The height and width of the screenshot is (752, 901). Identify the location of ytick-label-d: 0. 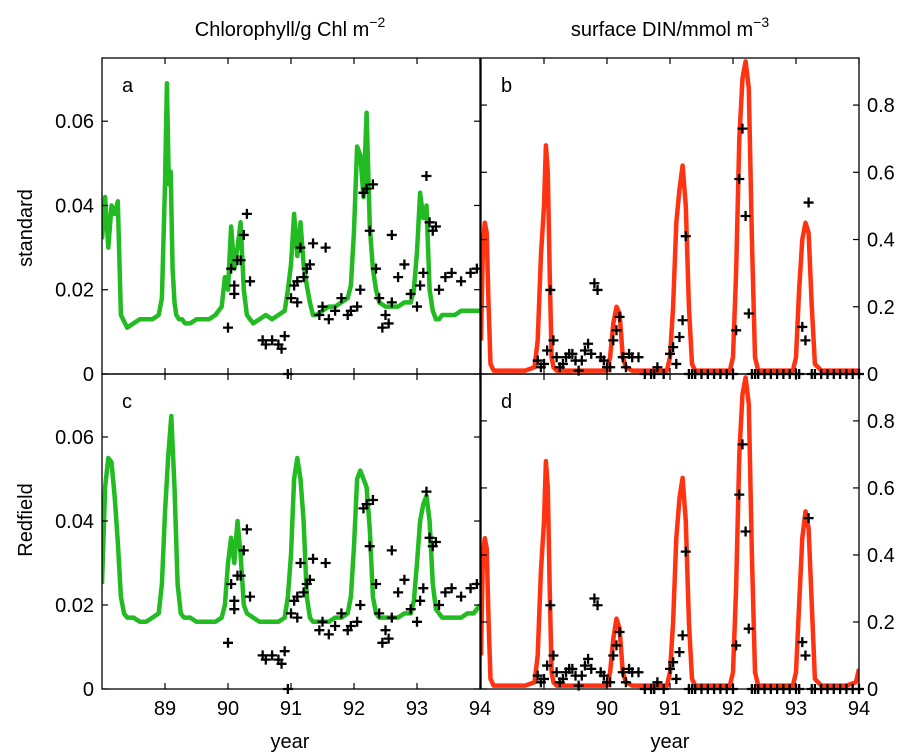
(872, 690).